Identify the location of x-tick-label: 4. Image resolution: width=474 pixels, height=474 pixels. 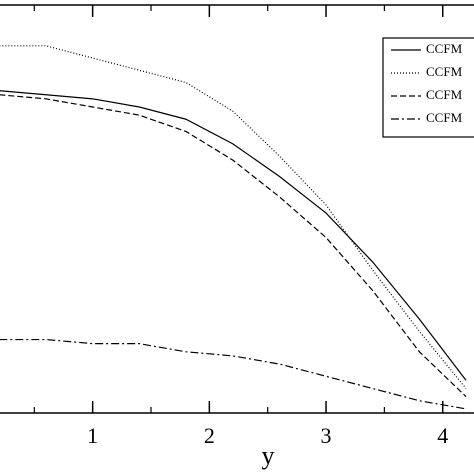
(442, 435).